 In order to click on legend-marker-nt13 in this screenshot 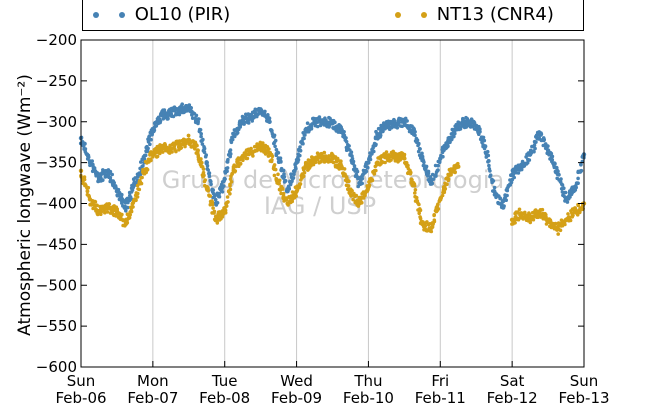, I will do `click(411, 15)`.